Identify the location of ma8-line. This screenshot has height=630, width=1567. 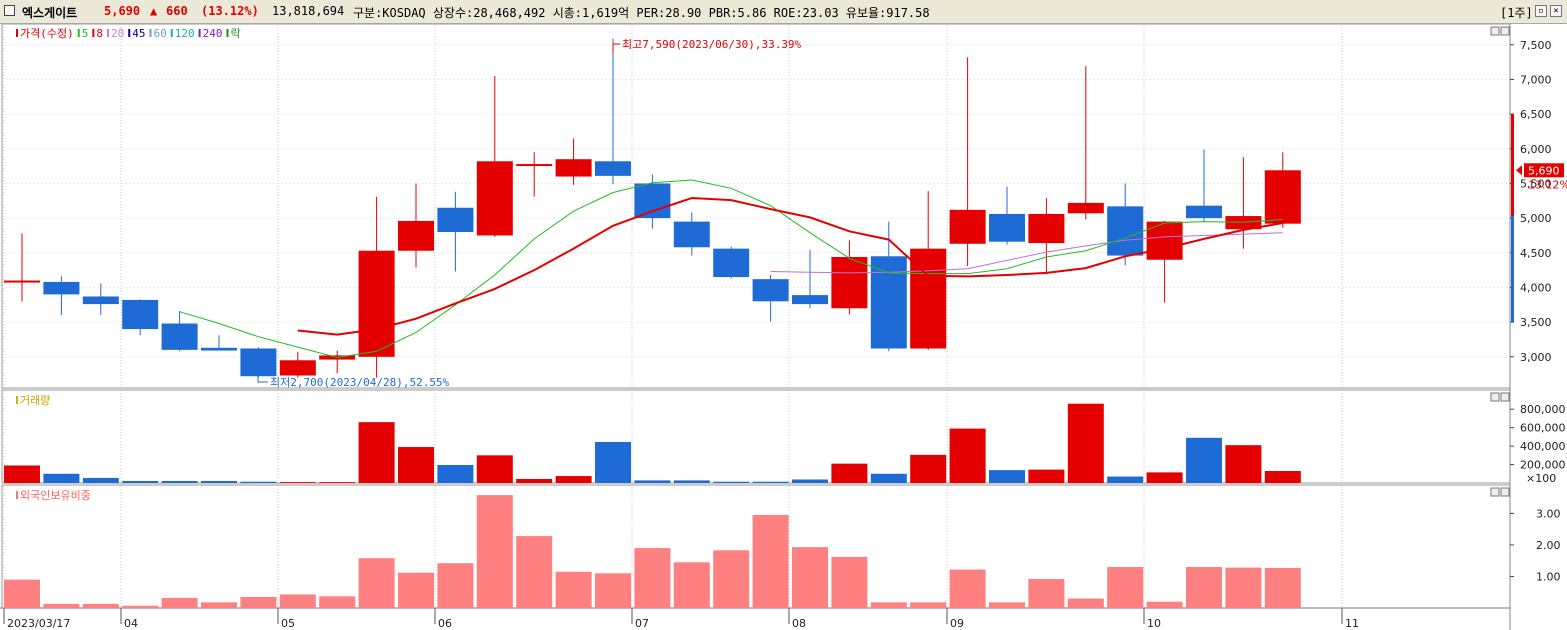
(790, 266).